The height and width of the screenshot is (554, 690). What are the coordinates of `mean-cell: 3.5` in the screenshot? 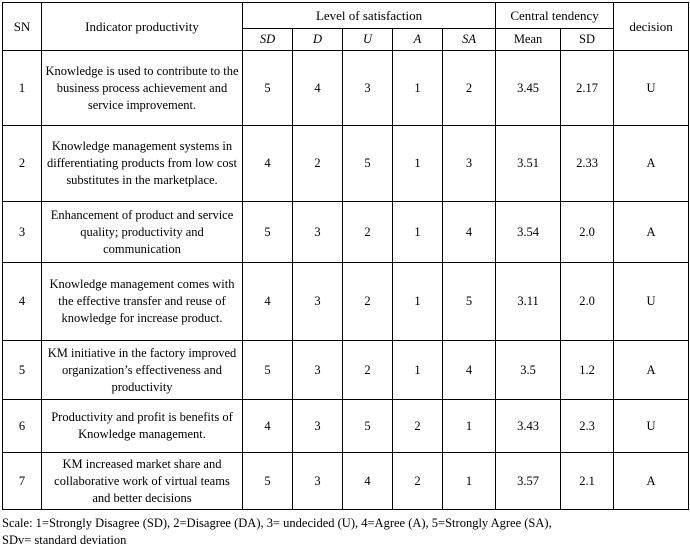 It's located at (528, 370).